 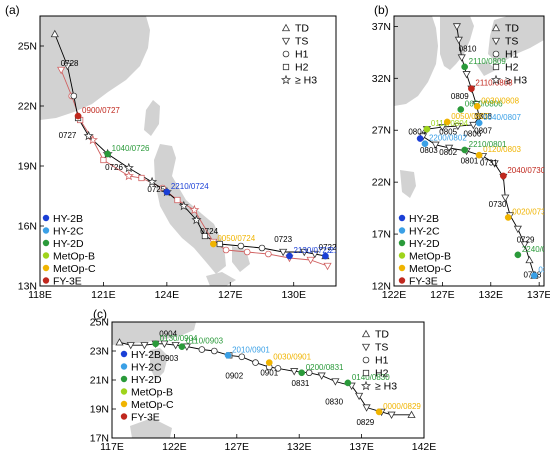 What do you see at coordinates (301, 383) in the screenshot?
I see `panel-c-date-label: 0831` at bounding box center [301, 383].